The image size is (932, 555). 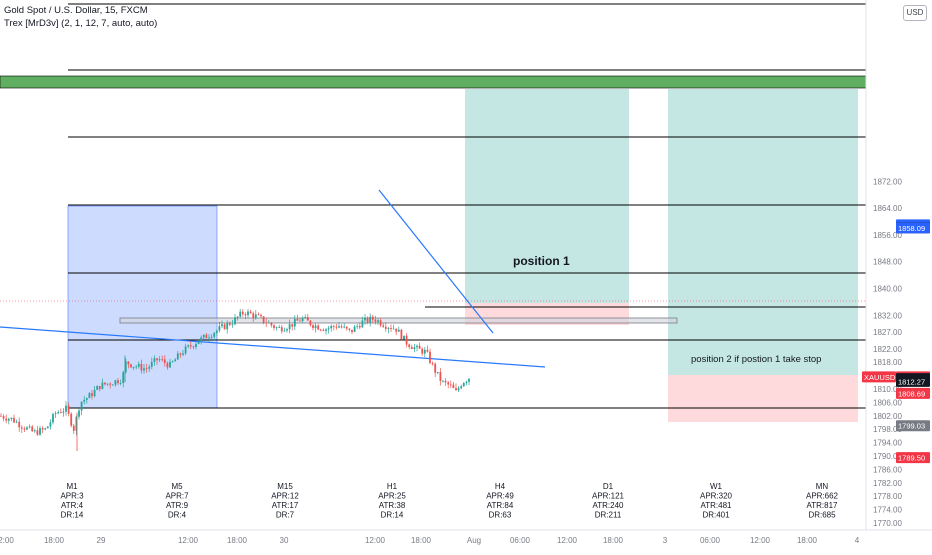 What do you see at coordinates (887, 315) in the screenshot?
I see `y-tick-label: 1832.00` at bounding box center [887, 315].